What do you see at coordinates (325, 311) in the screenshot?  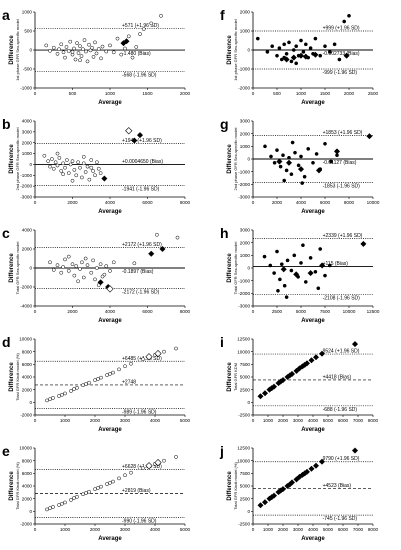 I see `x-tick-label: 7500` at bounding box center [325, 311].